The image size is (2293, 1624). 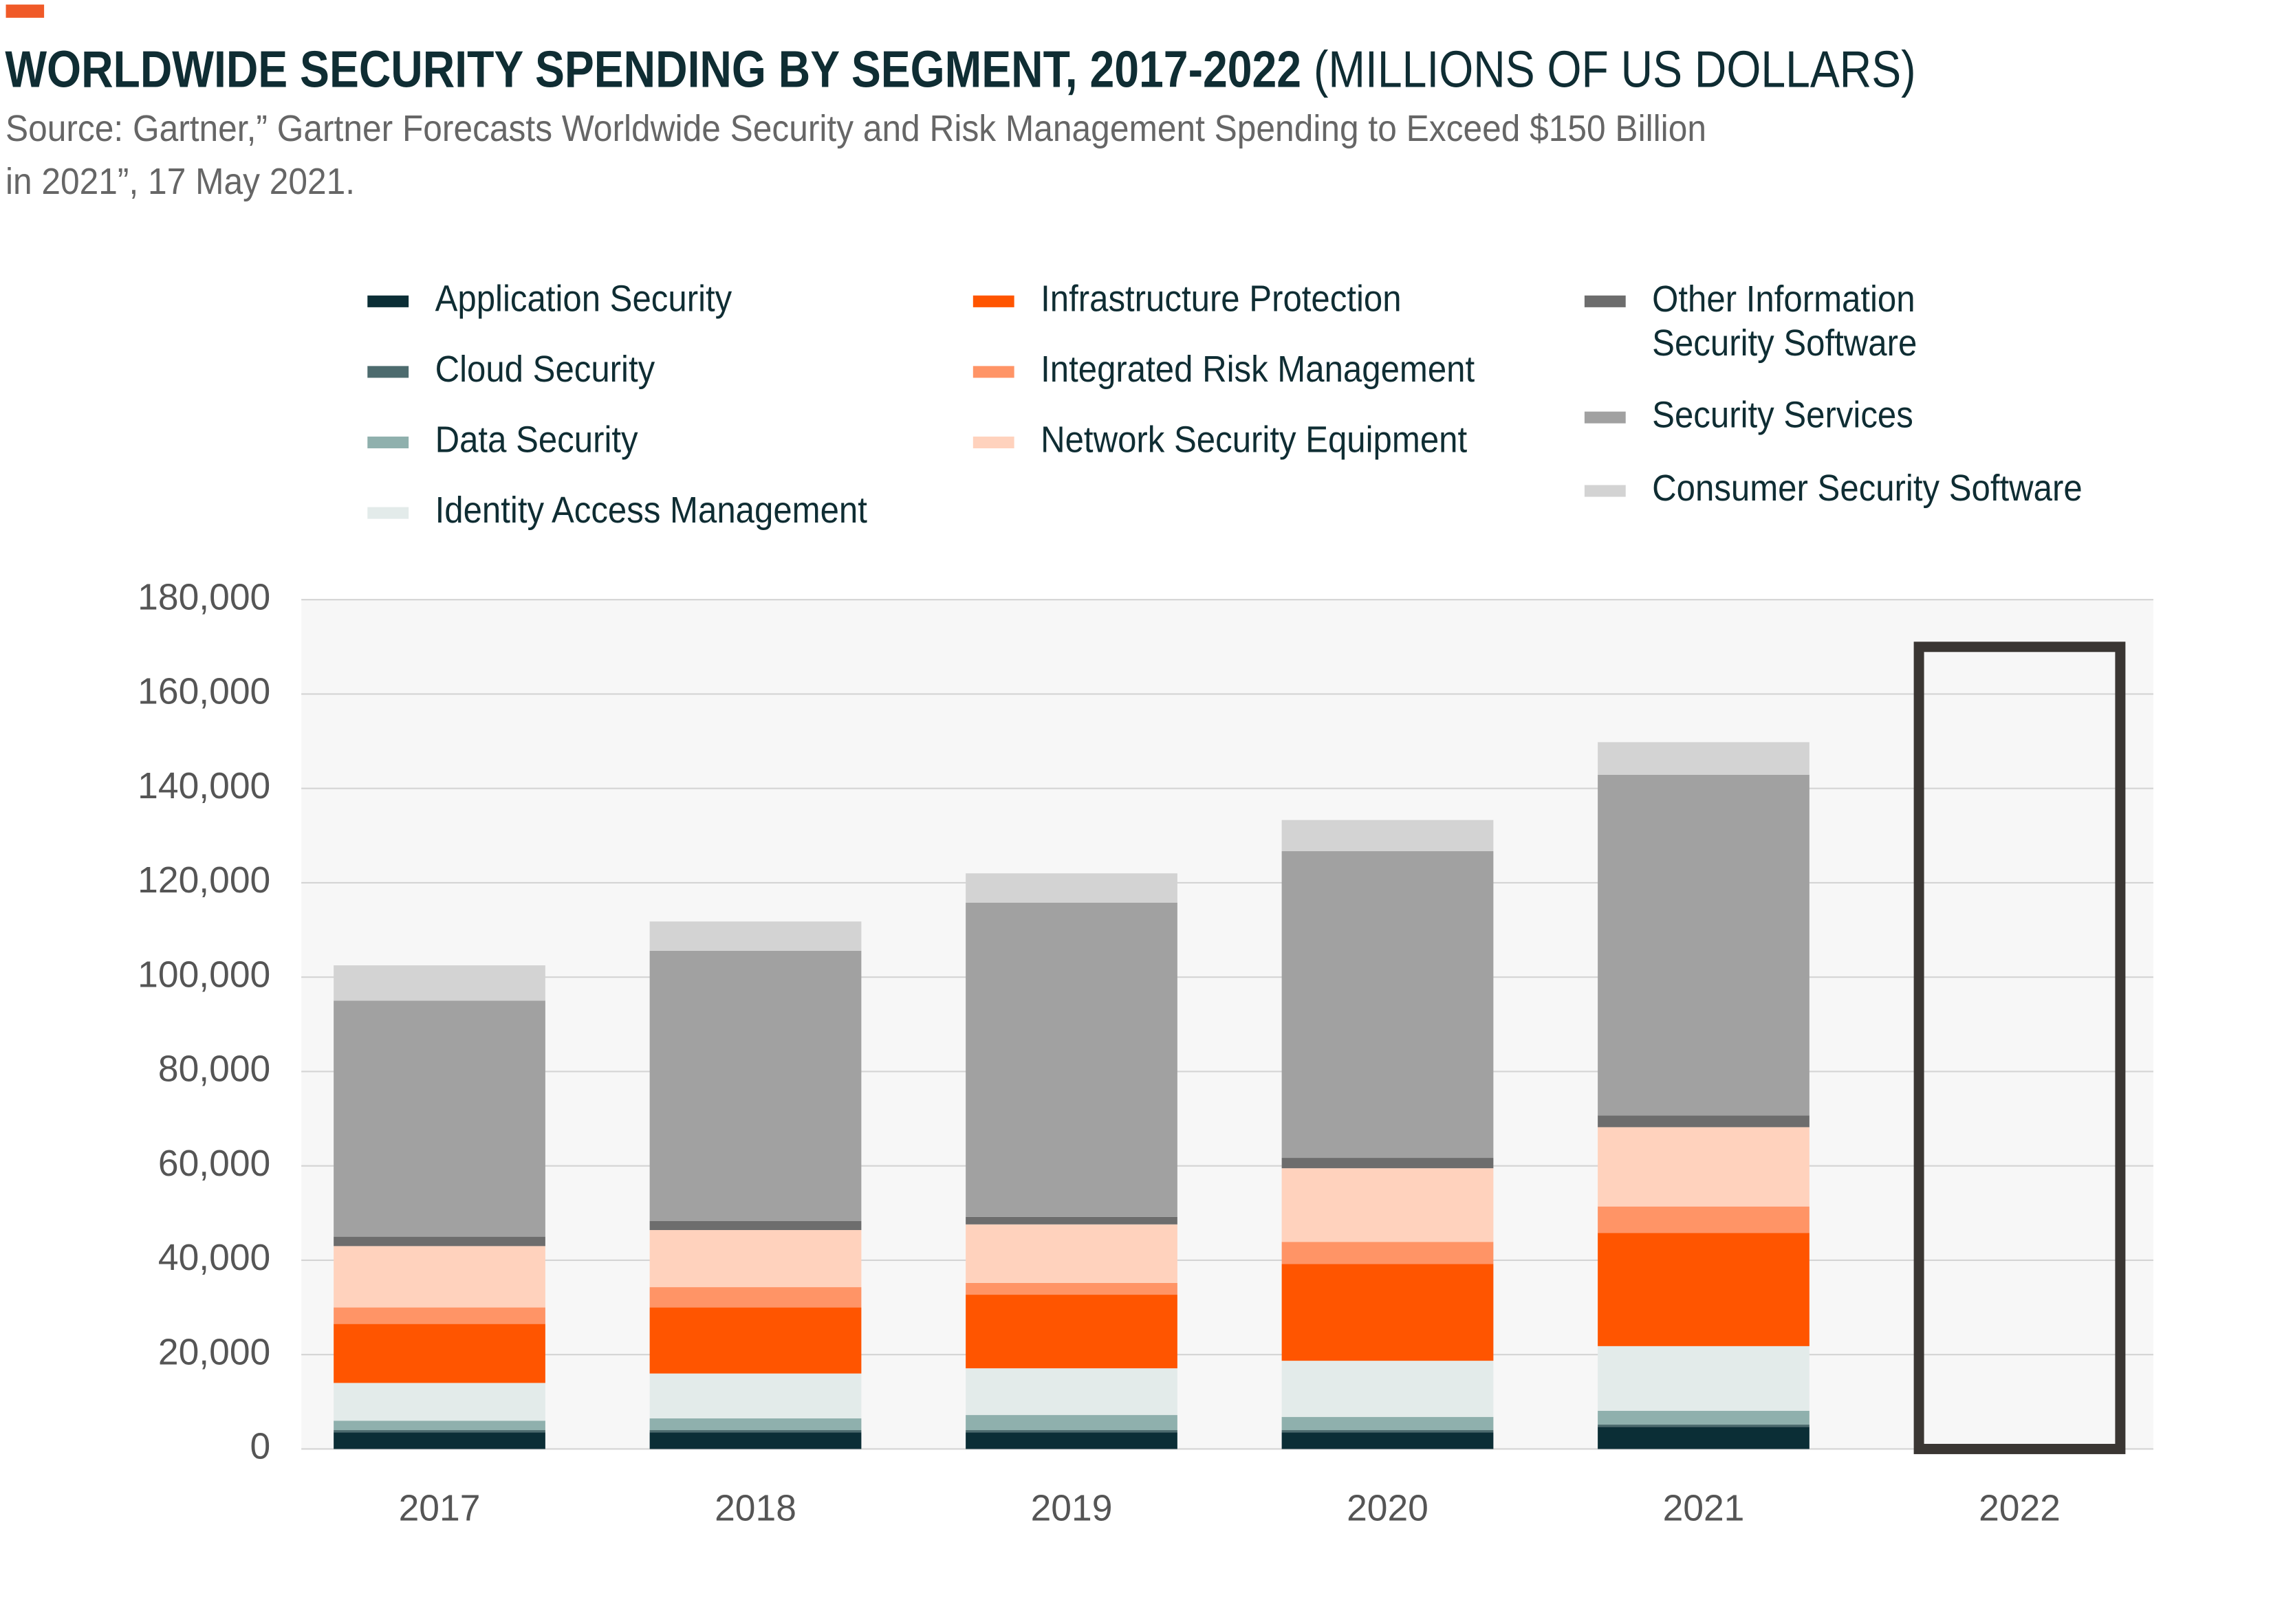 What do you see at coordinates (204, 974) in the screenshot?
I see `y-tick-label: 100,000` at bounding box center [204, 974].